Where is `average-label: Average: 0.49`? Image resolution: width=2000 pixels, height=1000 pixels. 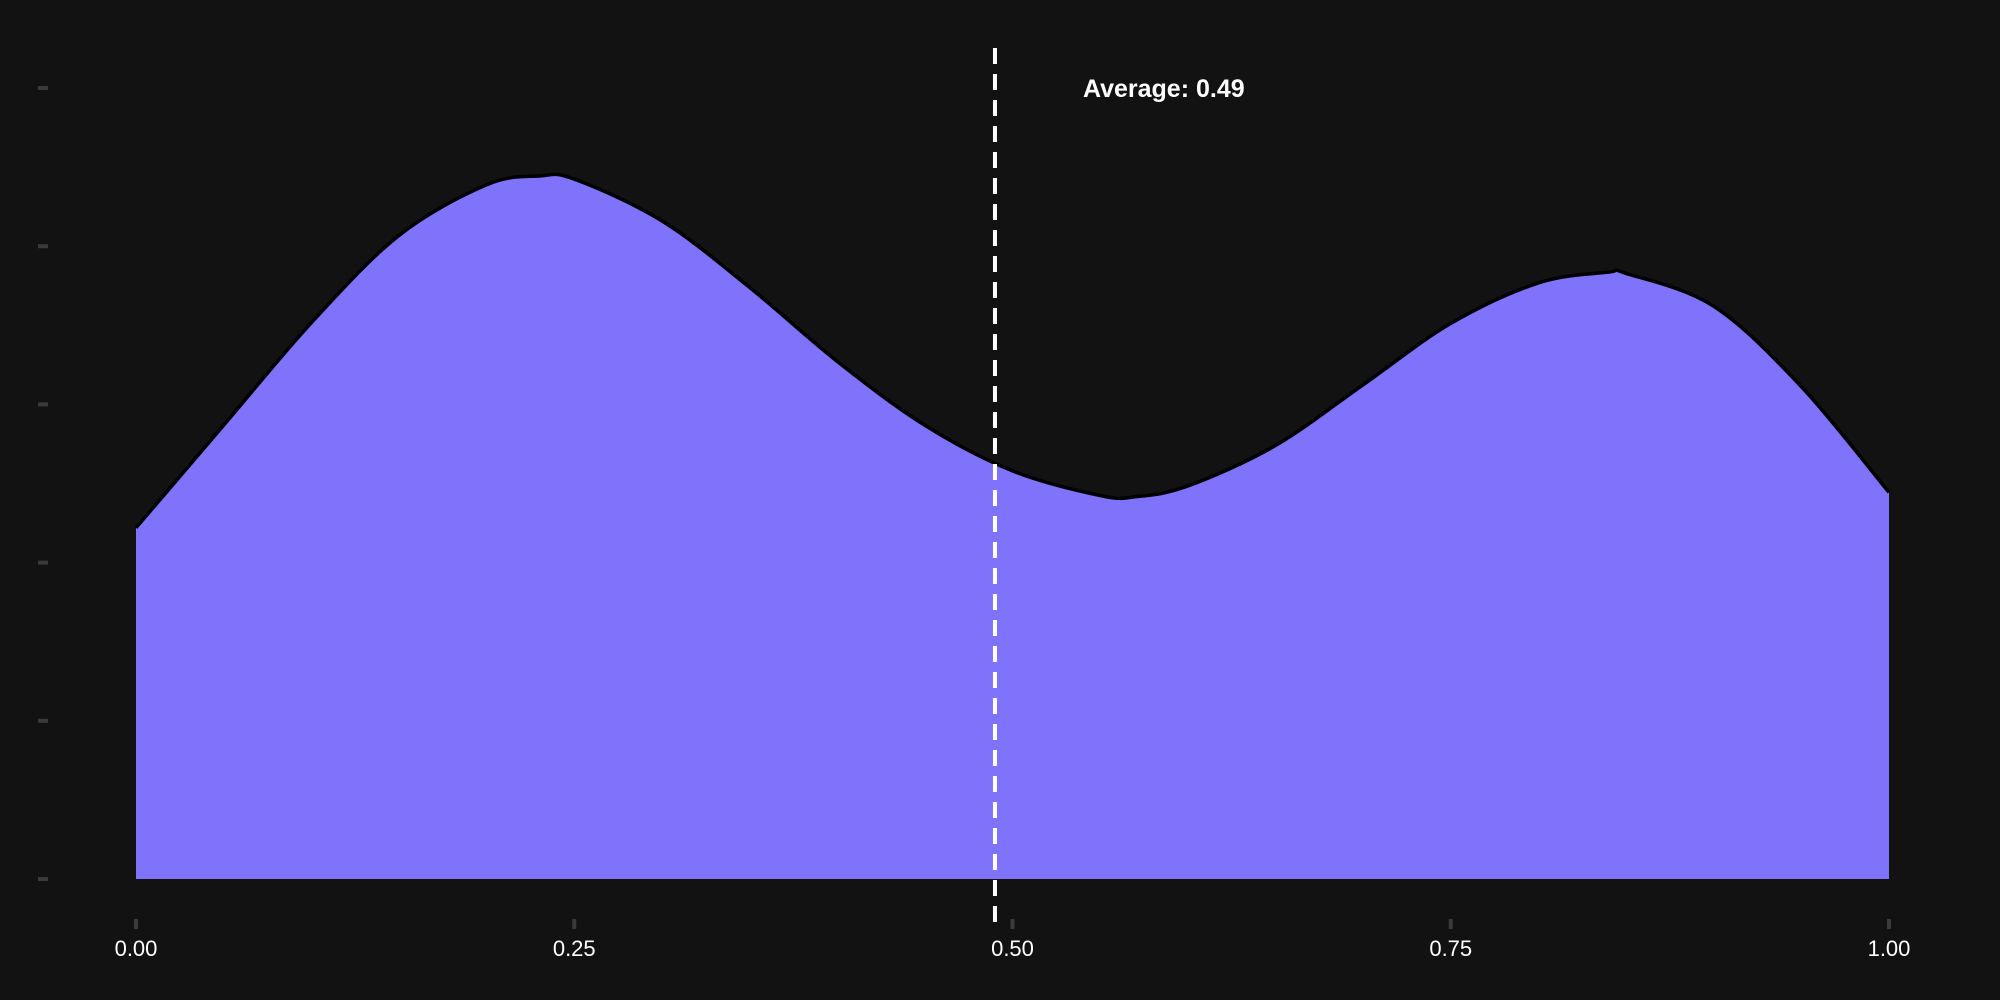 average-label: Average: 0.49 is located at coordinates (1164, 89).